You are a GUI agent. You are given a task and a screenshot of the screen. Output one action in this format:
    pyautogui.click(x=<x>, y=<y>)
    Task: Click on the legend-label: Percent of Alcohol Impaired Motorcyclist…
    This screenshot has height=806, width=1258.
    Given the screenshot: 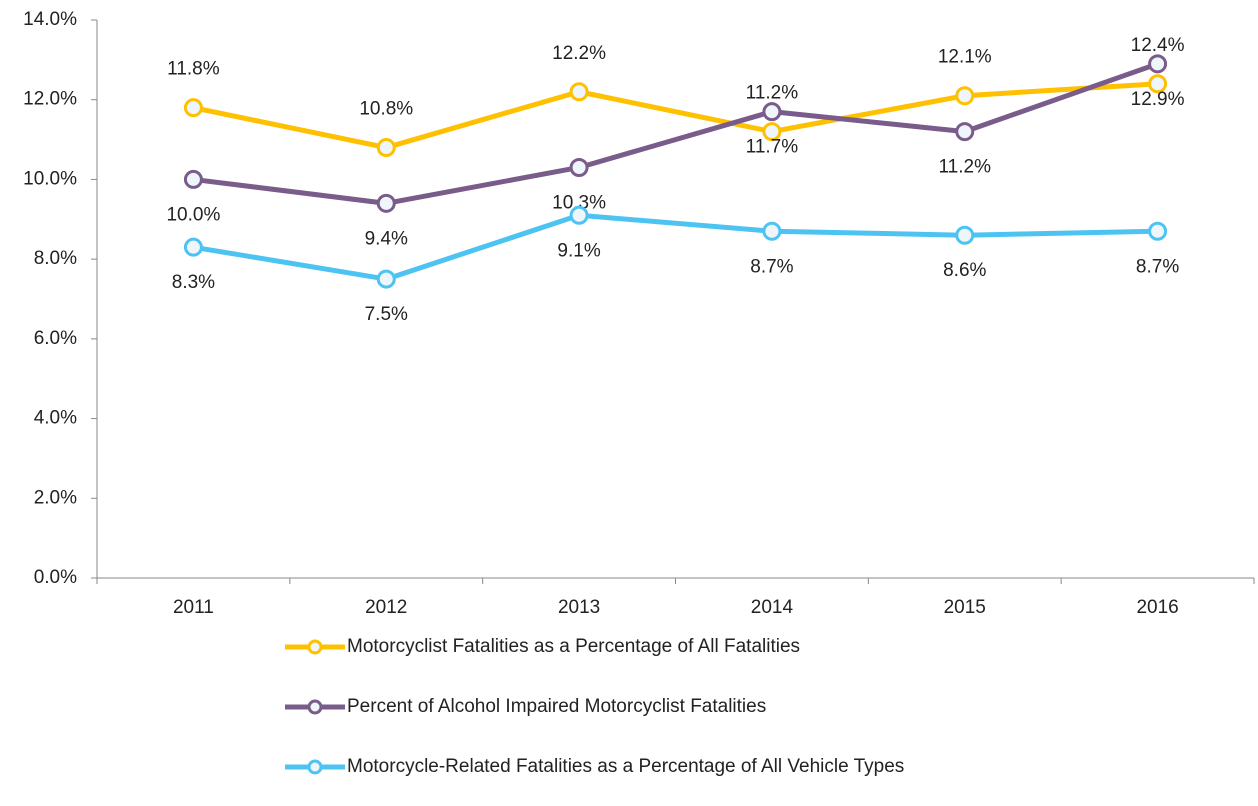 What is the action you would take?
    pyautogui.click(x=557, y=706)
    